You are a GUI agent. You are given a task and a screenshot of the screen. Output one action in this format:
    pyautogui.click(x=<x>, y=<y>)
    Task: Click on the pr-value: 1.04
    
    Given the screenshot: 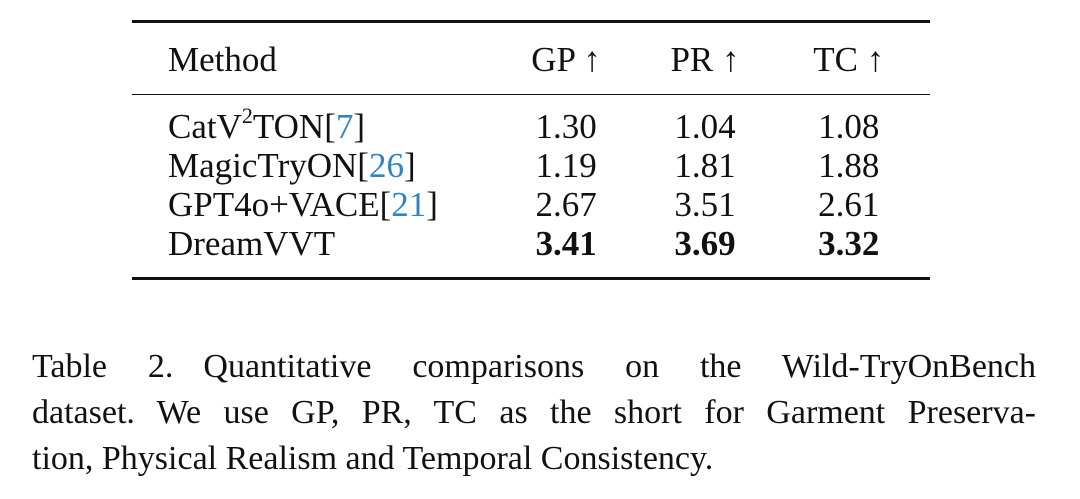 What is the action you would take?
    pyautogui.click(x=705, y=126)
    